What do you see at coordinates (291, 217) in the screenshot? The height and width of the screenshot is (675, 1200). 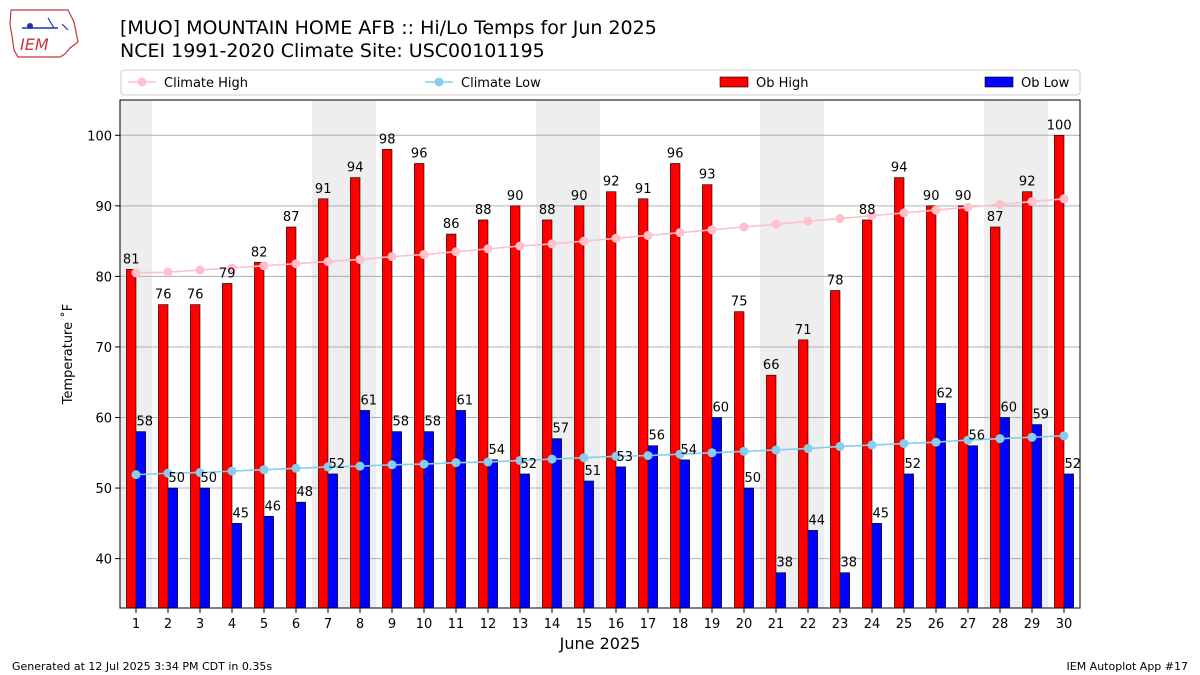 I see `ob-high-label: 87` at bounding box center [291, 217].